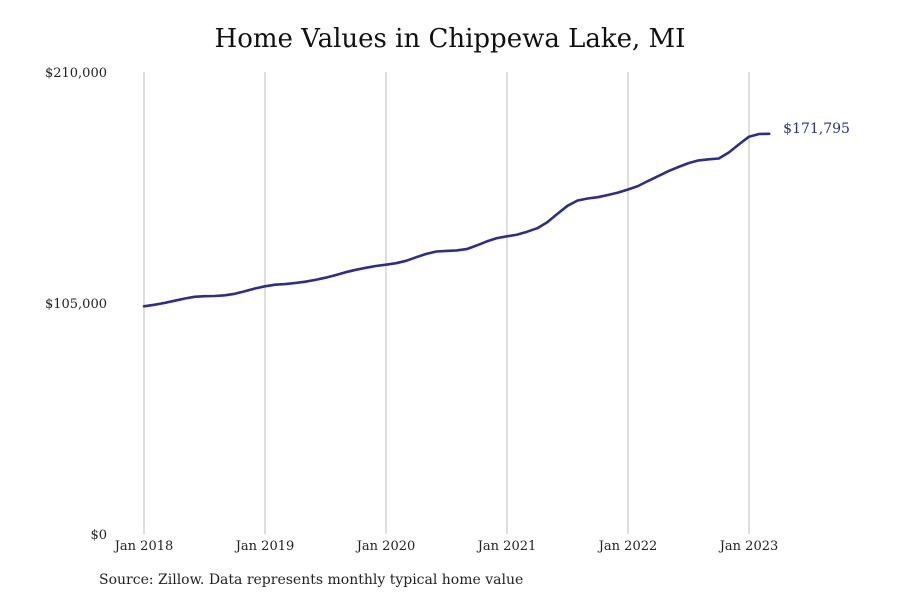  I want to click on x-tick-label: Jan 2019, so click(264, 546).